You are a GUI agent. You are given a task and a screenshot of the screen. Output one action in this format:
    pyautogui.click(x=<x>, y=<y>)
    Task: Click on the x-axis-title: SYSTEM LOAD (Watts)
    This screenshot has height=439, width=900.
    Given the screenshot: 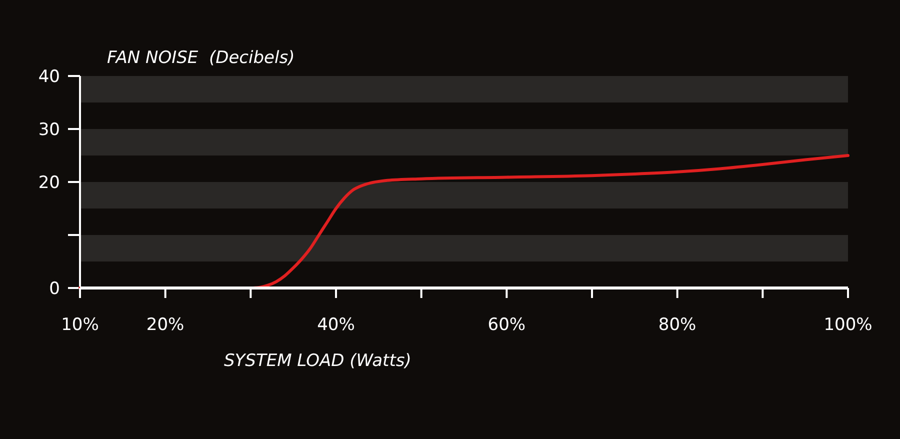 What is the action you would take?
    pyautogui.click(x=318, y=361)
    